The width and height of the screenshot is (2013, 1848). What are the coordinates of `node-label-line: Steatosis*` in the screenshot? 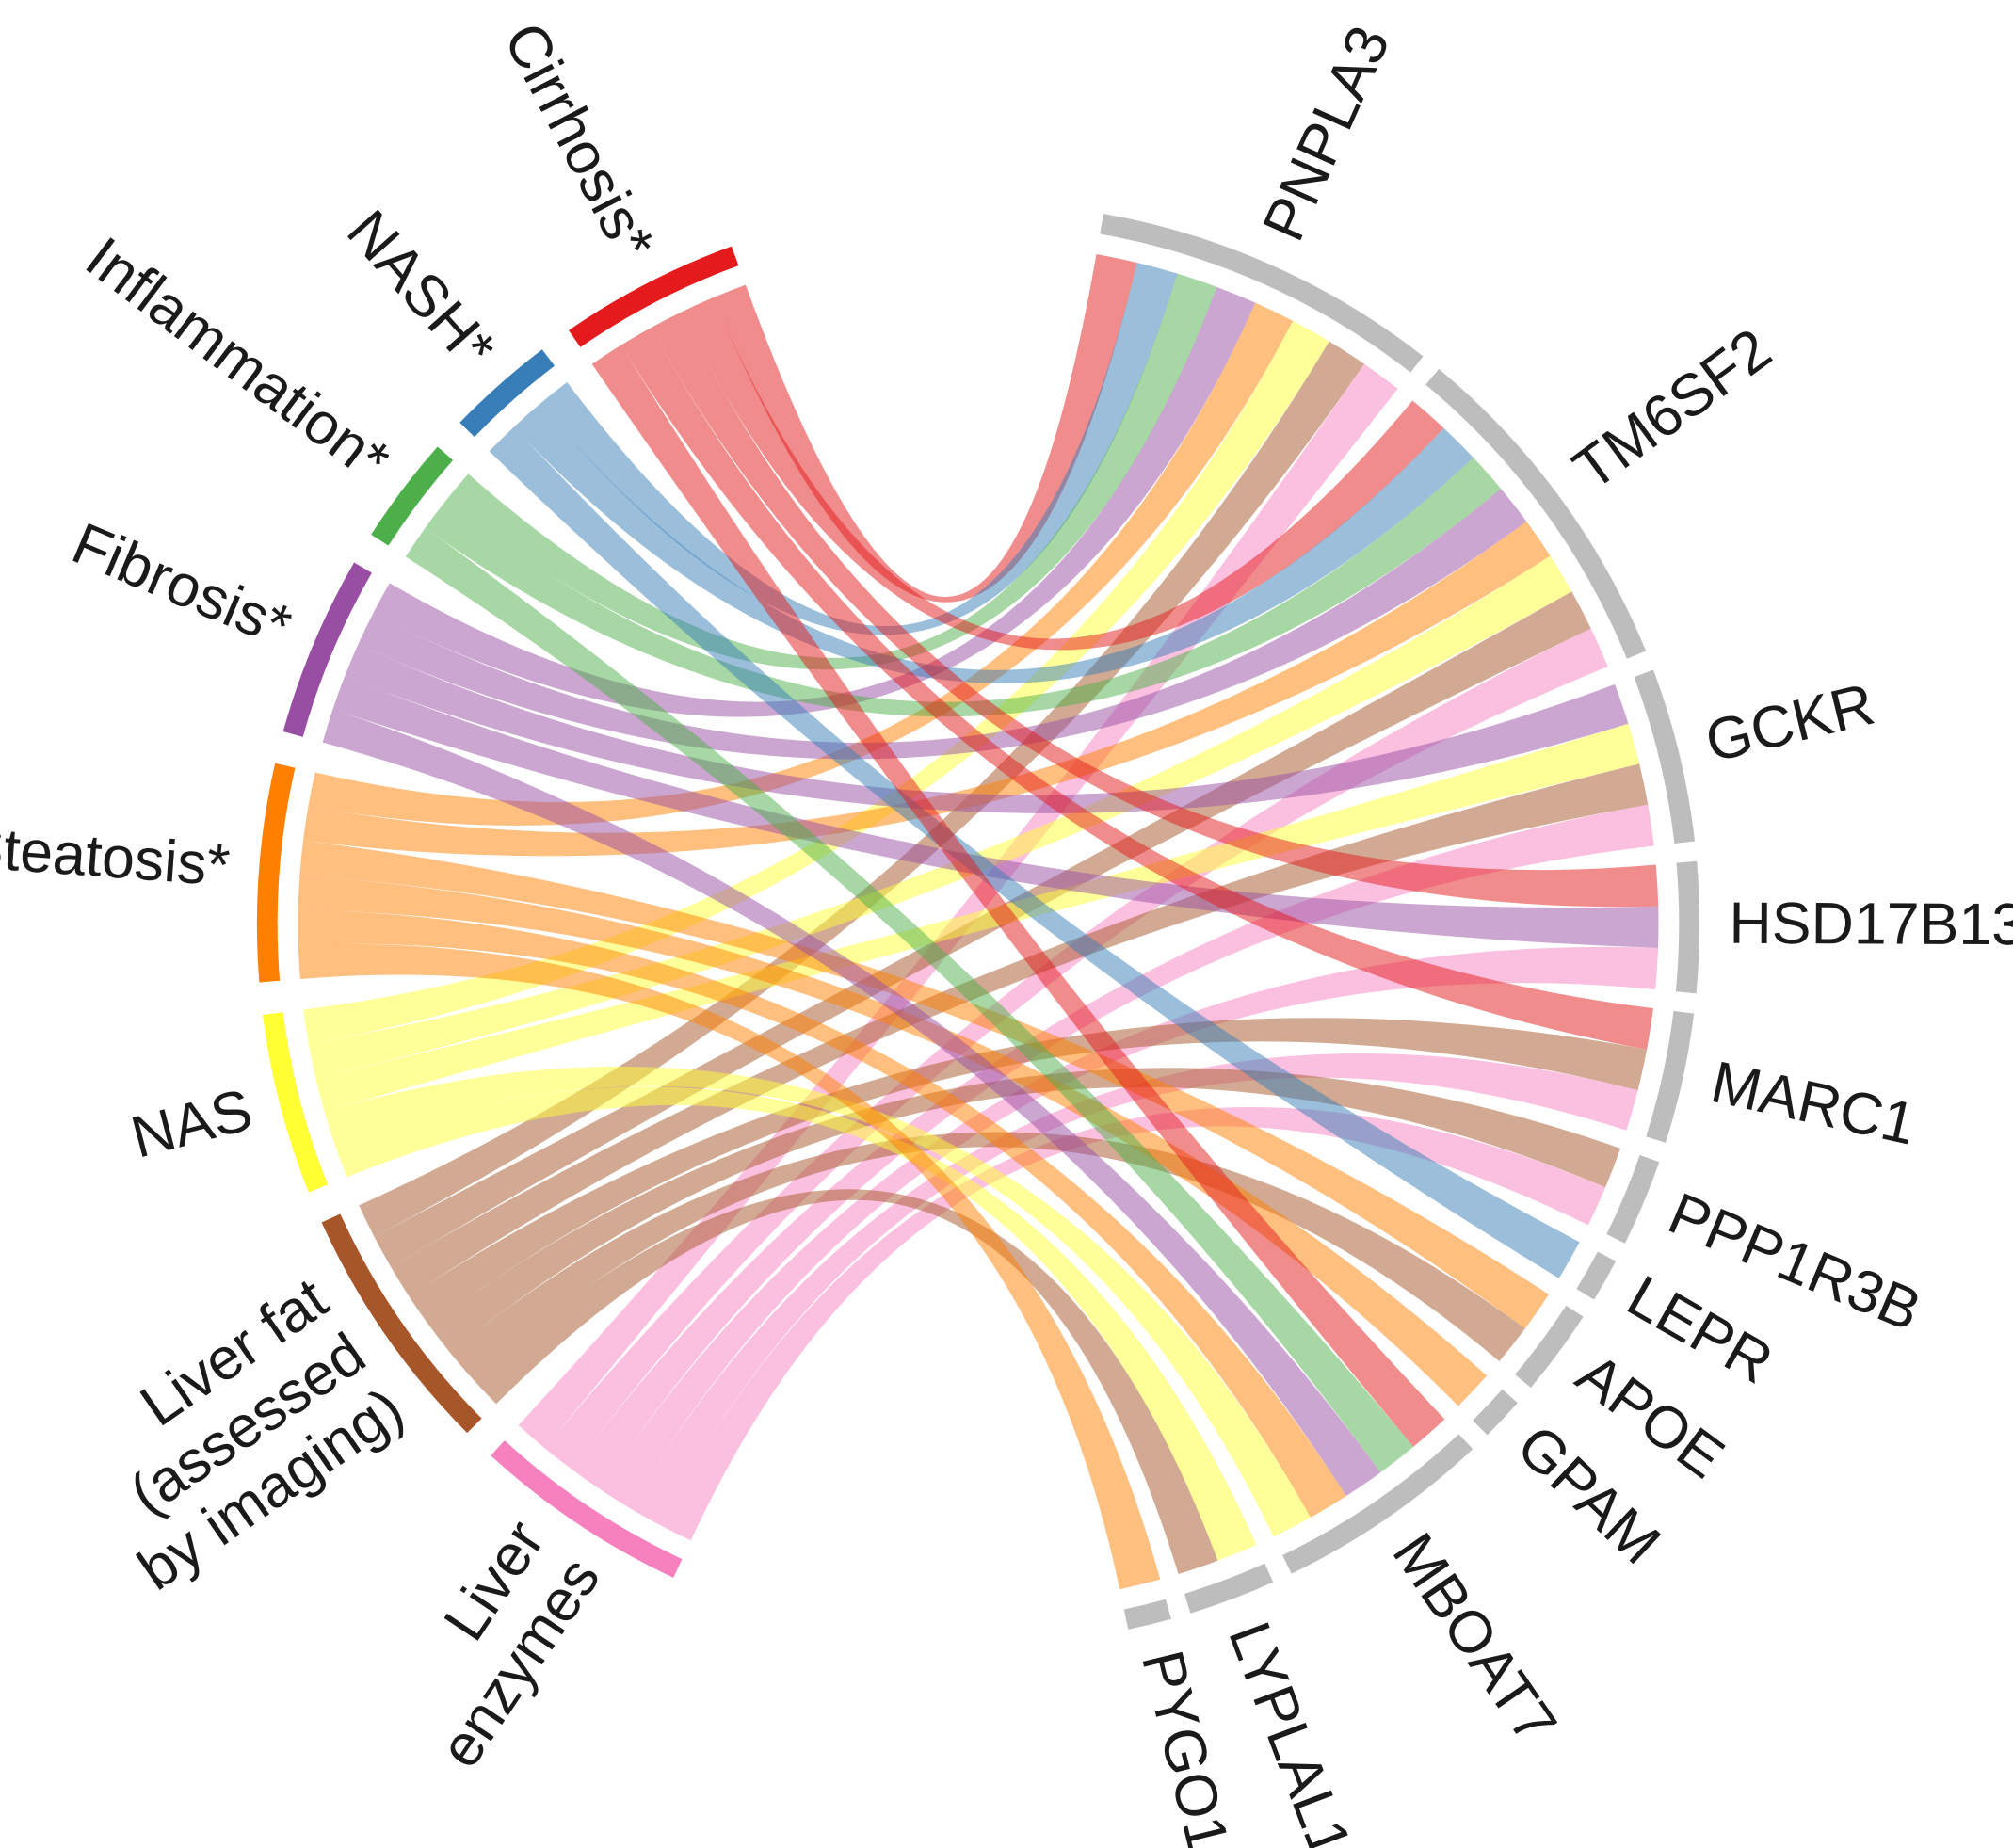 It's located at (116, 856).